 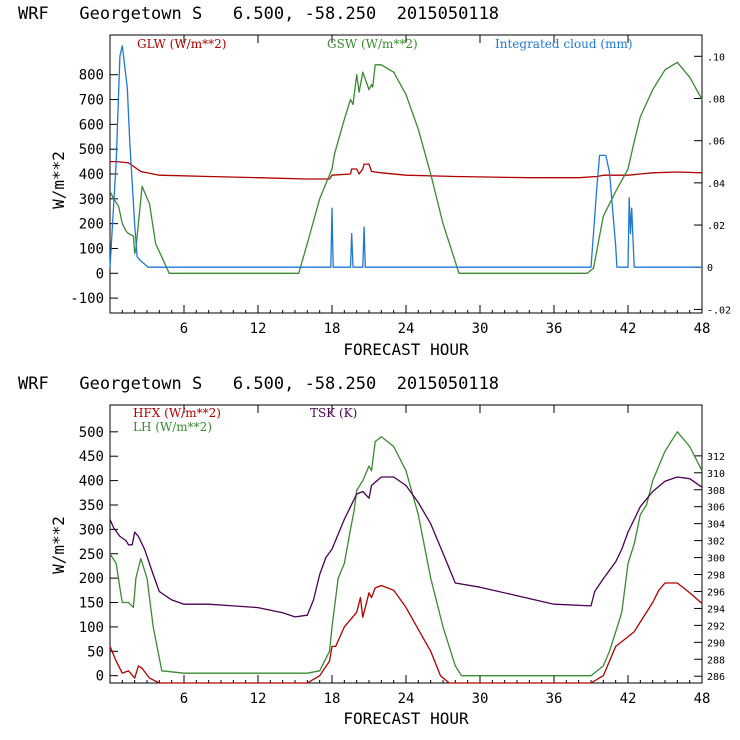 I want to click on chart-1-ytick-label: -100, so click(x=87, y=299).